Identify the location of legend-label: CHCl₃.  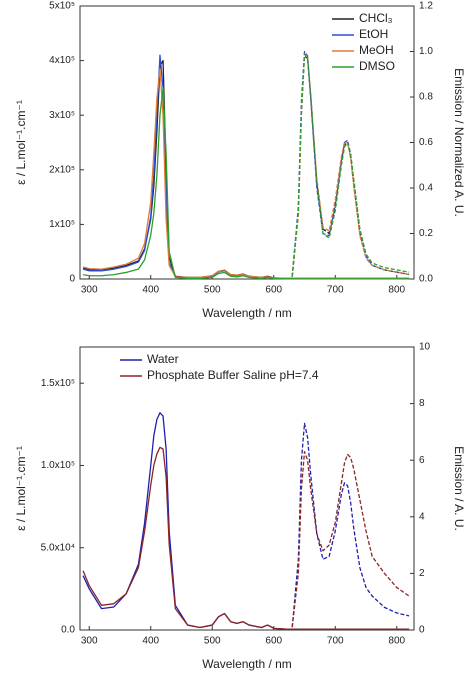
(376, 18).